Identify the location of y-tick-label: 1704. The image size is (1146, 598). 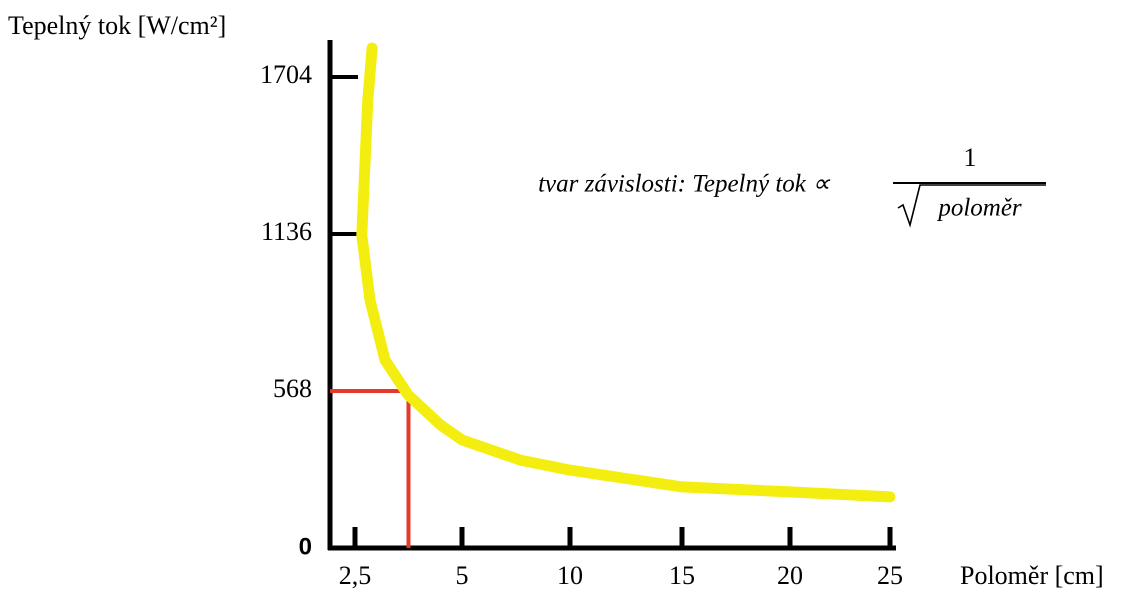
(286, 74).